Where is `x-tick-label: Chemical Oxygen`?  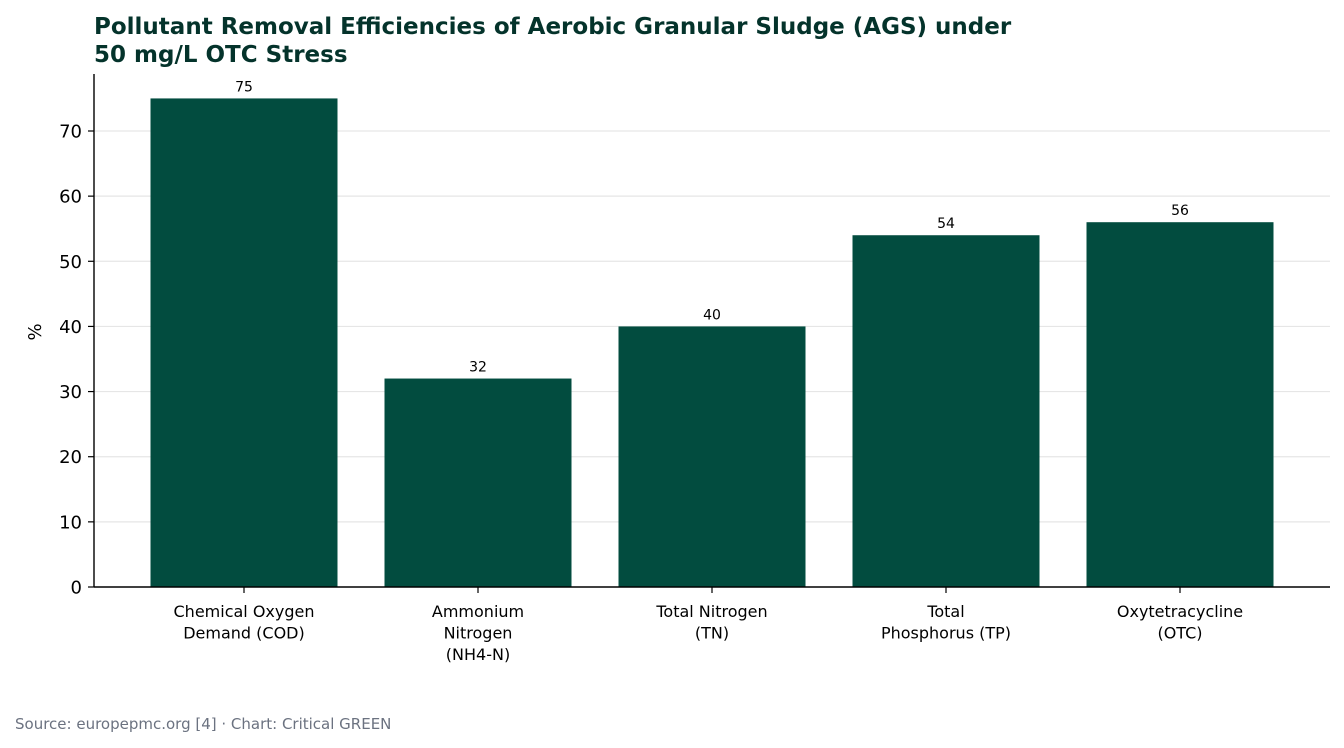 x-tick-label: Chemical Oxygen is located at coordinates (244, 611).